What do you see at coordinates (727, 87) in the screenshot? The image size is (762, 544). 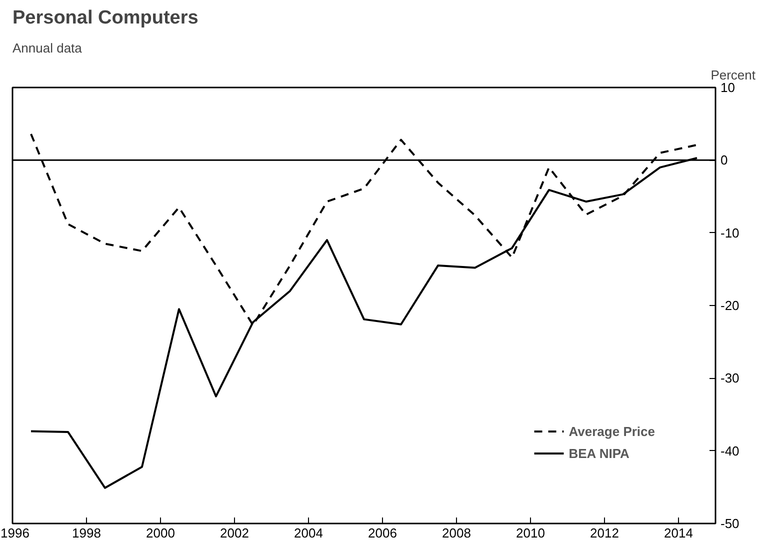 I see `y-tick-label: 10` at bounding box center [727, 87].